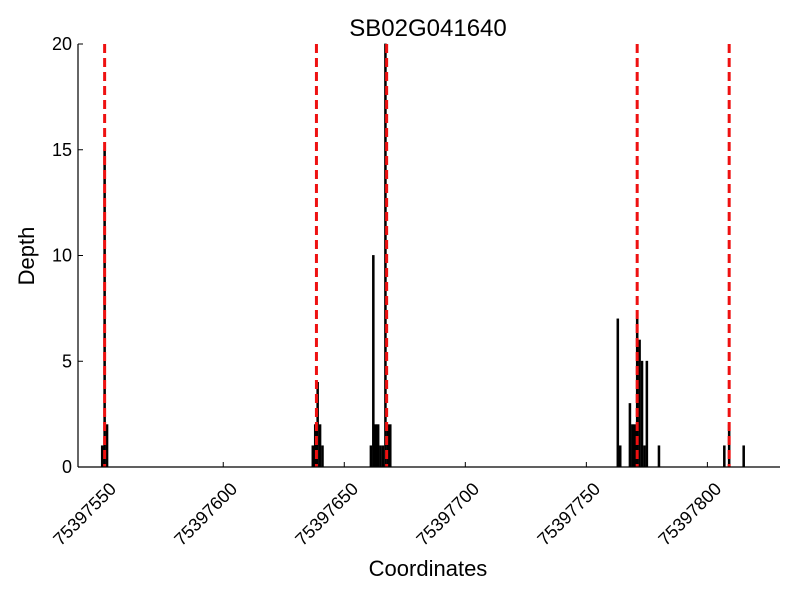 This screenshot has height=600, width=800. What do you see at coordinates (428, 568) in the screenshot?
I see `x-axis-label: Coordinates` at bounding box center [428, 568].